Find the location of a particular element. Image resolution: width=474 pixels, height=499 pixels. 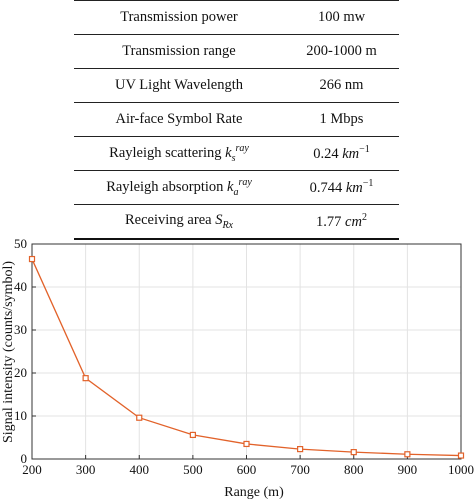

x-tick-label: 800 is located at coordinates (354, 469).